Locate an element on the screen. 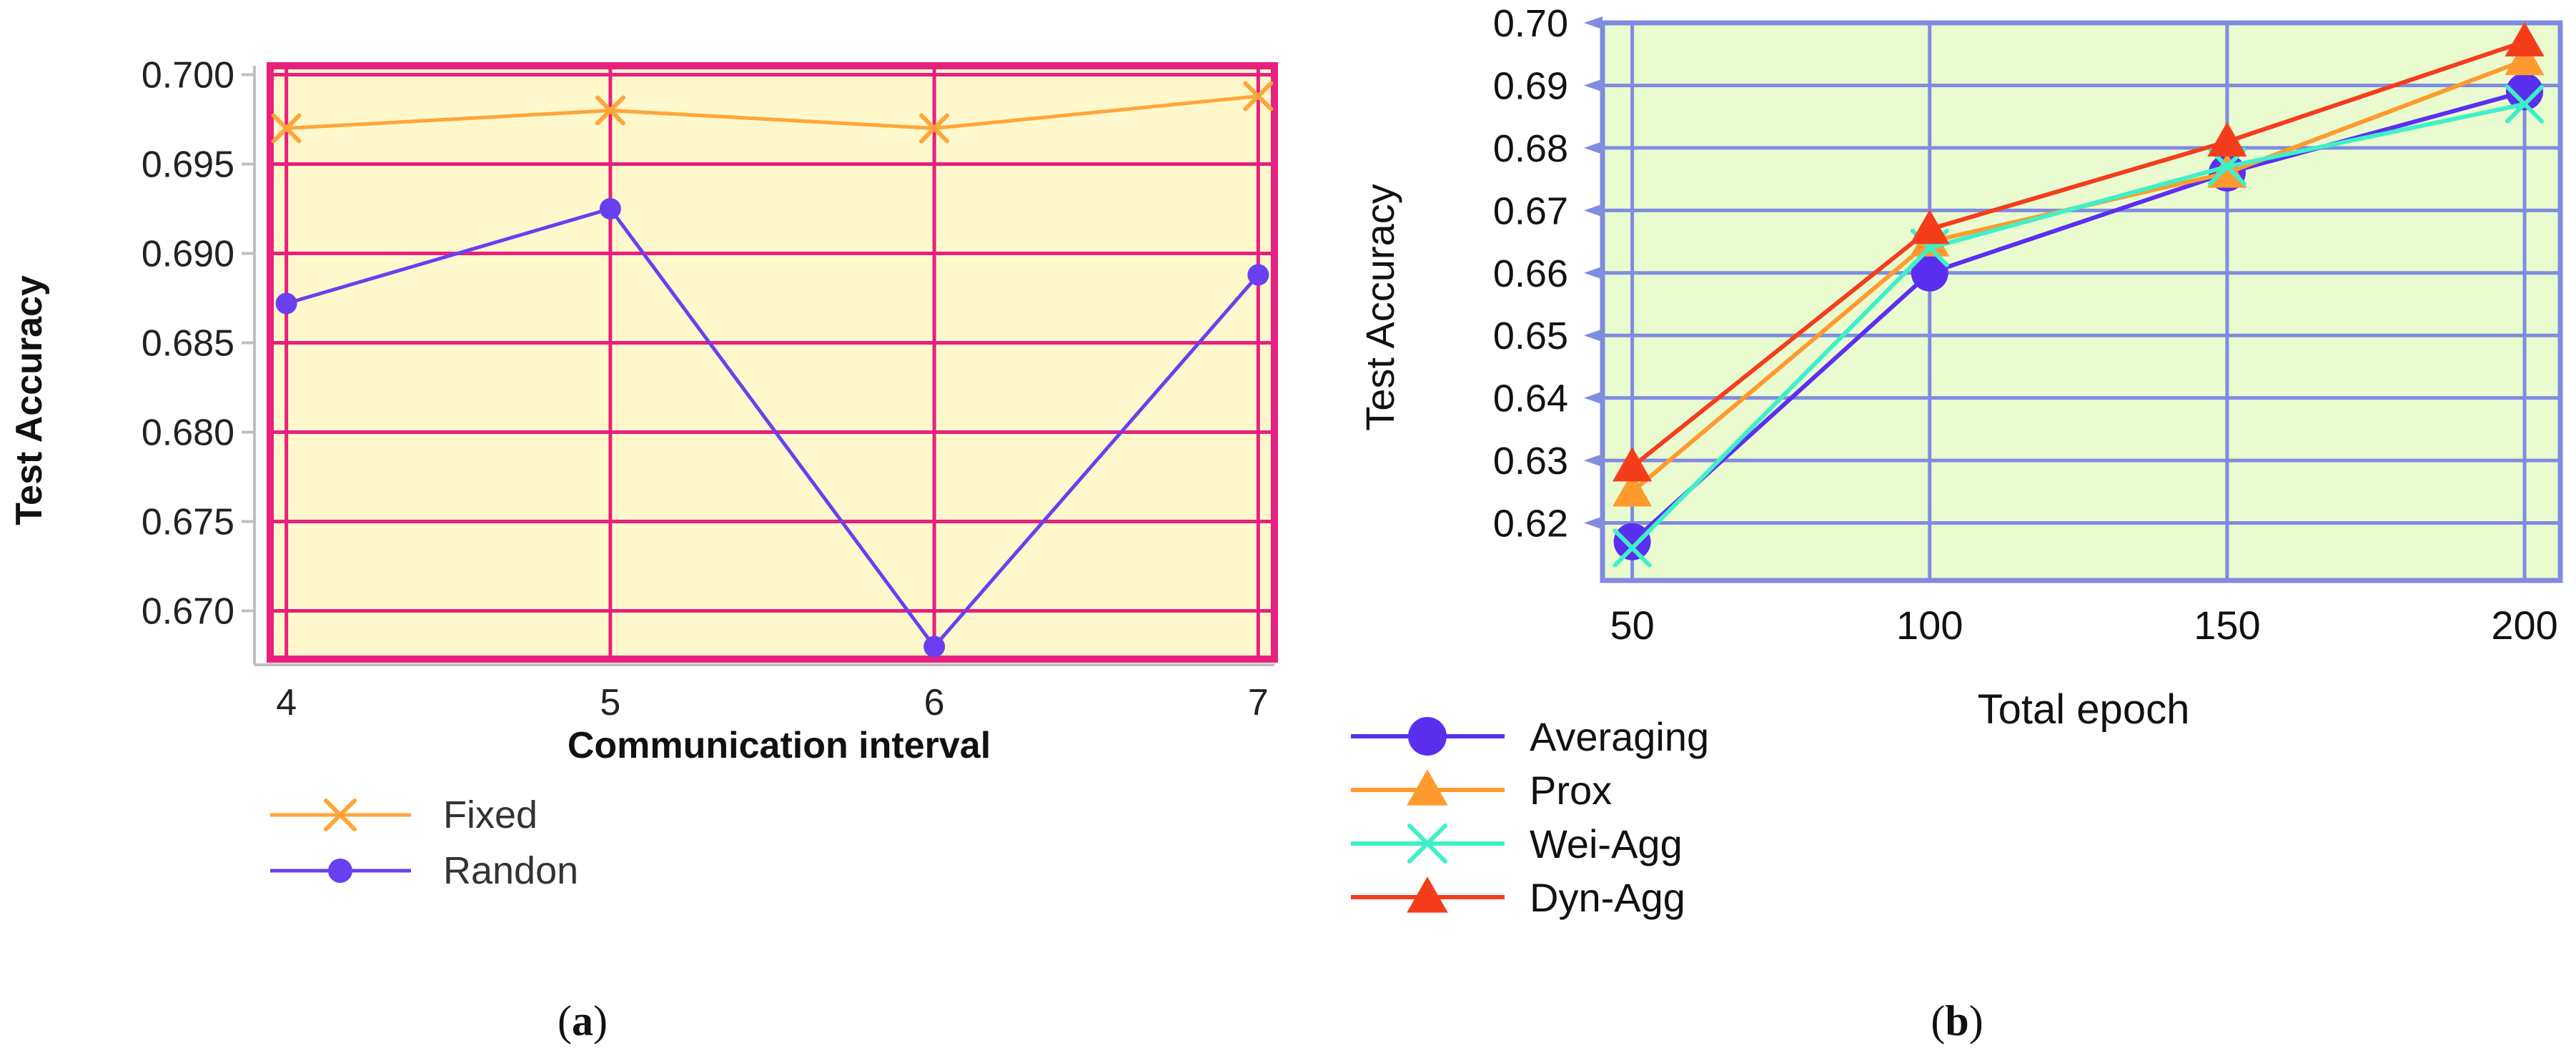  panel-b-y-axis-label: Test Accuracy is located at coordinates (1380, 307).